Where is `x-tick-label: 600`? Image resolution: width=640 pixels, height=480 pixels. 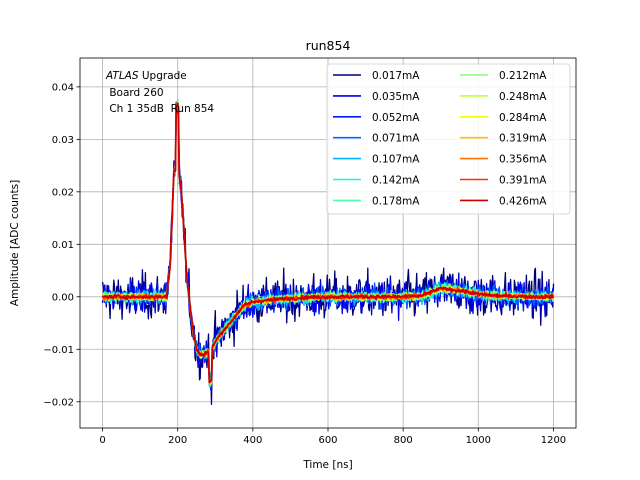
x-tick-label: 600 is located at coordinates (327, 440).